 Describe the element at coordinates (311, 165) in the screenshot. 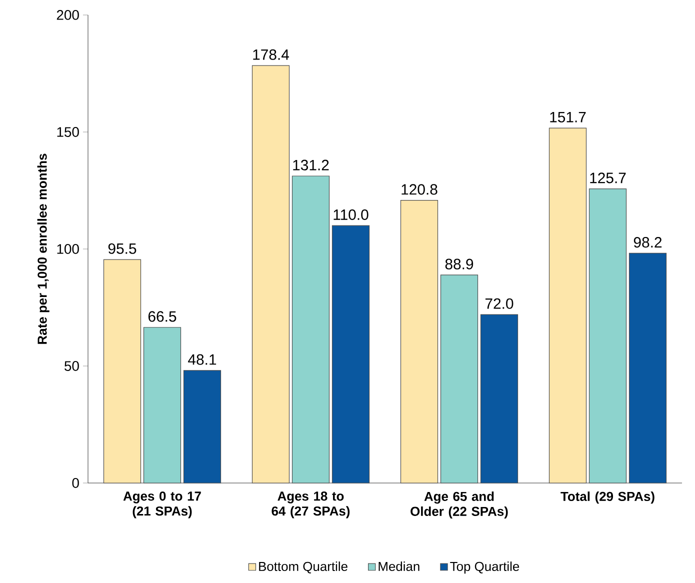

I see `data-label: 131.2` at that location.